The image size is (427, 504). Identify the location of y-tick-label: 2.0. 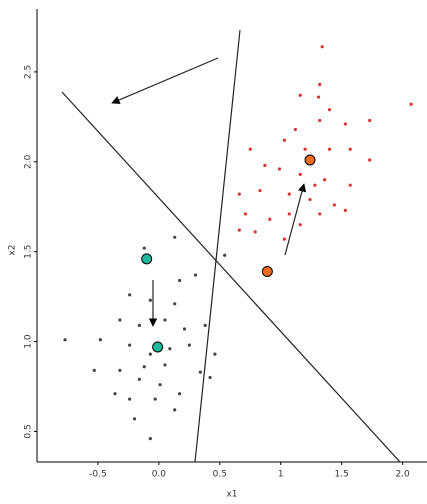
(29, 161).